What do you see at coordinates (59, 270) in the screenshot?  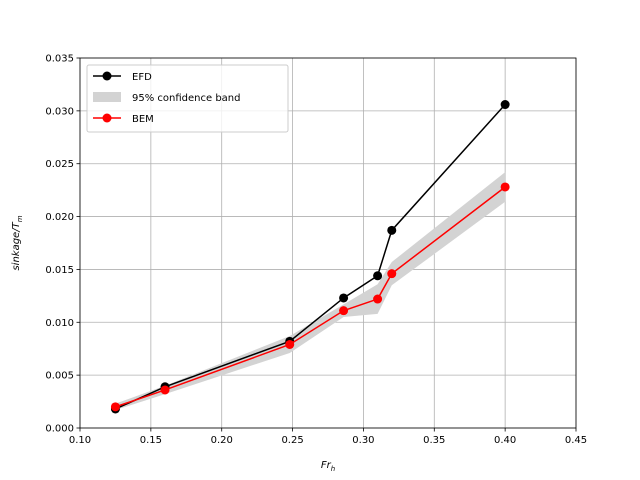 I see `y-tick-label: 0.015` at bounding box center [59, 270].